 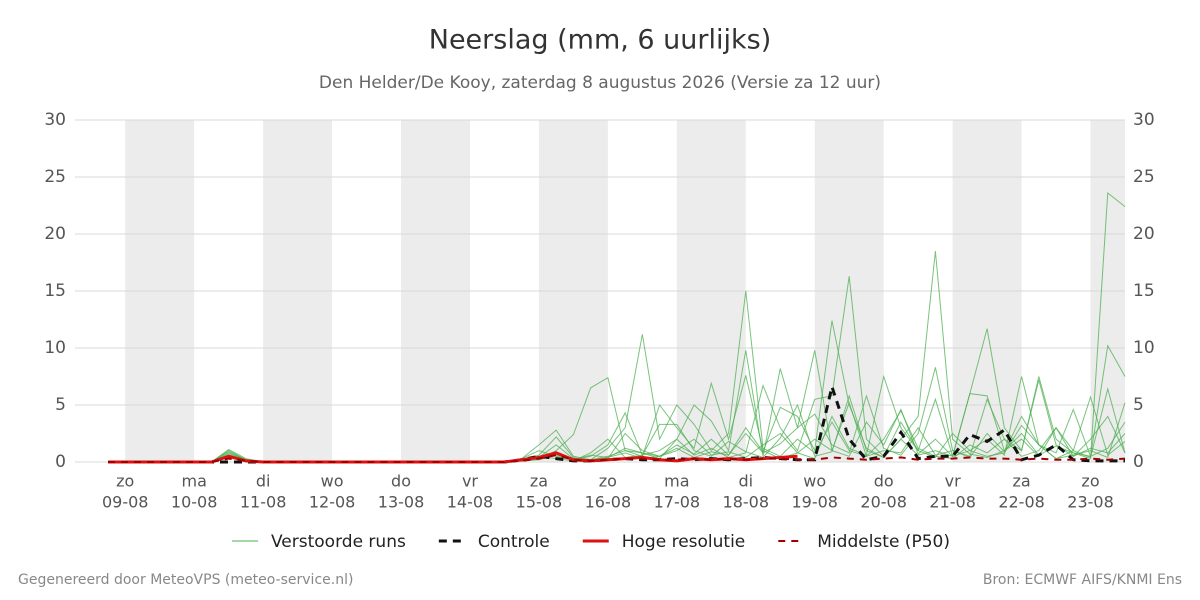 What do you see at coordinates (684, 542) in the screenshot?
I see `legend-label: Hoge resolutie` at bounding box center [684, 542].